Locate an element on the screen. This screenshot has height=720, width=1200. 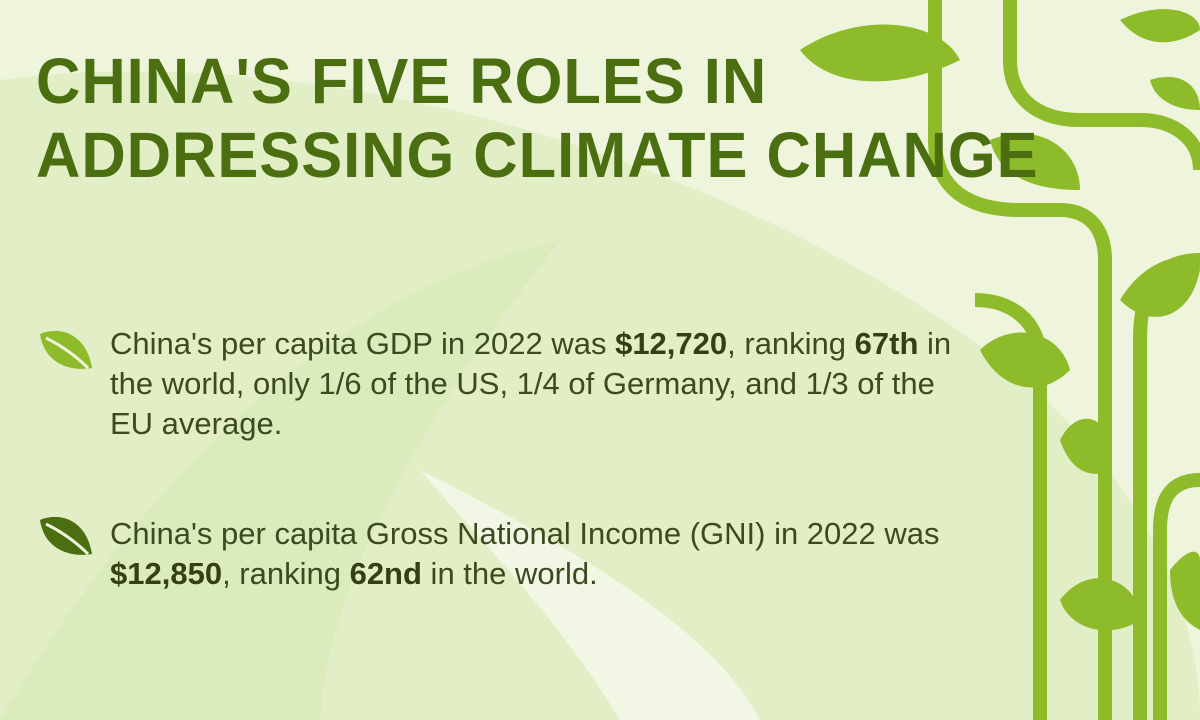
title-line: ADDRESSING CLIMATE CHANGE is located at coordinates (537, 155).